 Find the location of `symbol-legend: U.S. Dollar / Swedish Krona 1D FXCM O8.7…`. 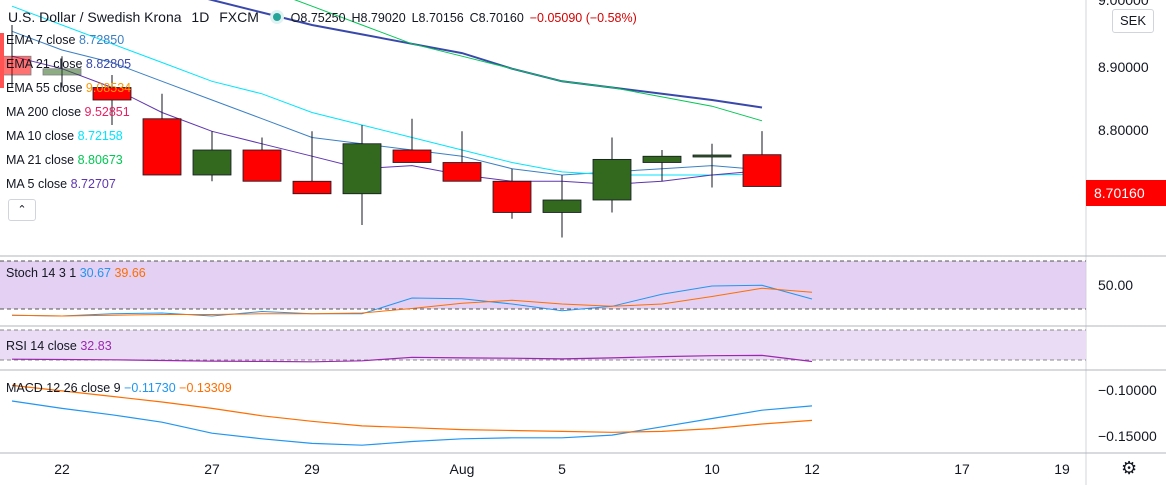

symbol-legend: U.S. Dollar / Swedish Krona 1D FXCM O8.7… is located at coordinates (325, 17).